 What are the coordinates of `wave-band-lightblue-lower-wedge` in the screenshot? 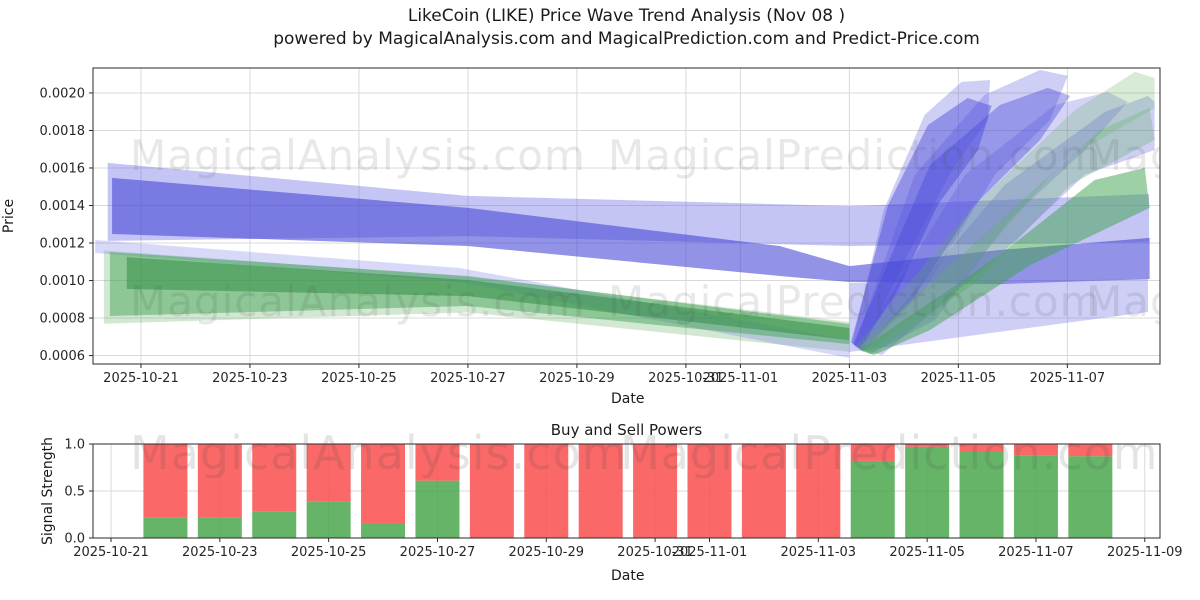 It's located at (472, 299).